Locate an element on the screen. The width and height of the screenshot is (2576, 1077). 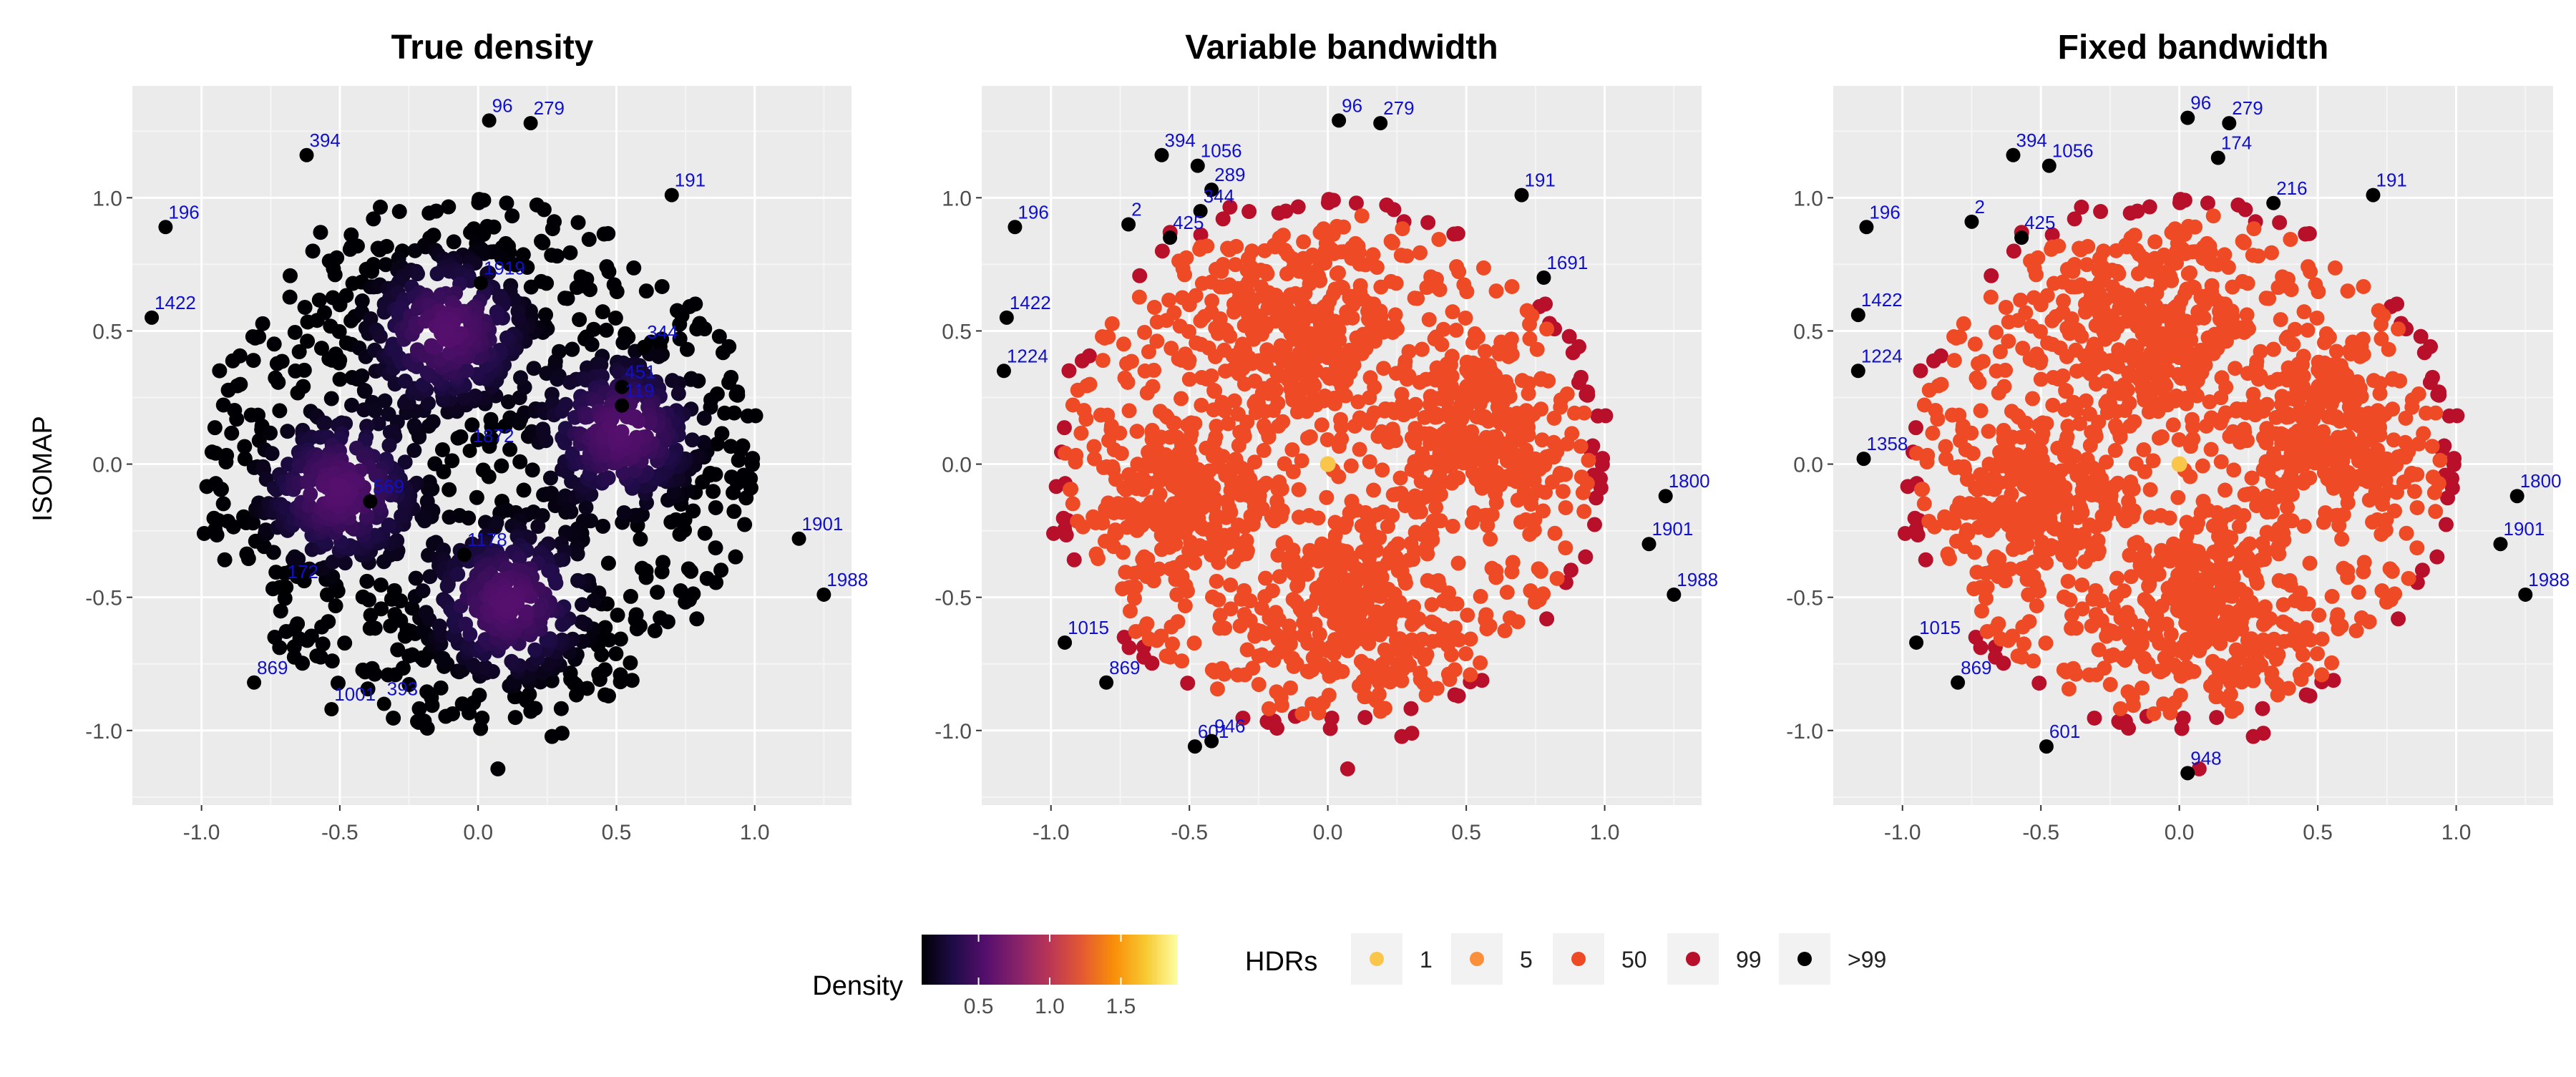
outlier-label: 279 is located at coordinates (1398, 108).